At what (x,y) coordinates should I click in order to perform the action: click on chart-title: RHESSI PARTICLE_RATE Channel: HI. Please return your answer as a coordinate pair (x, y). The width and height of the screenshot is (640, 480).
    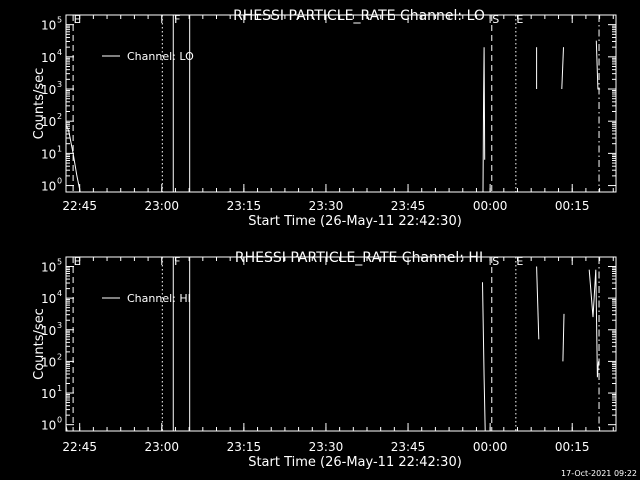
    Looking at the image, I should click on (359, 258).